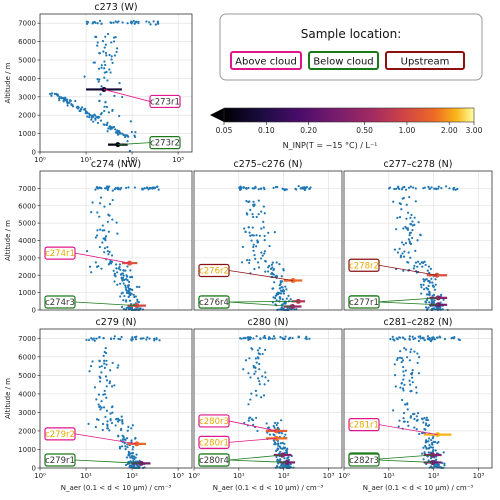 Image resolution: width=500 pixels, height=500 pixels. Describe the element at coordinates (27, 450) in the screenshot. I see `y-tick-label: 1000` at that location.